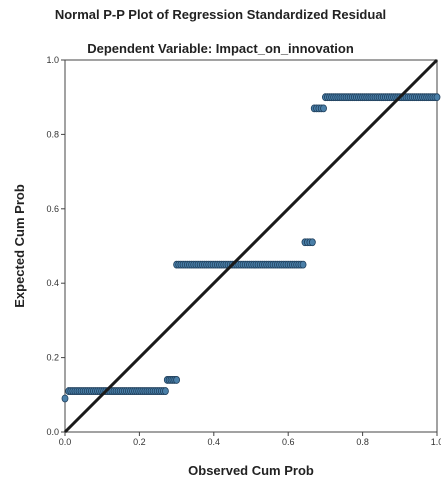 Image resolution: width=441 pixels, height=482 pixels. What do you see at coordinates (52, 209) in the screenshot?
I see `y-tick-label: 0.6` at bounding box center [52, 209].